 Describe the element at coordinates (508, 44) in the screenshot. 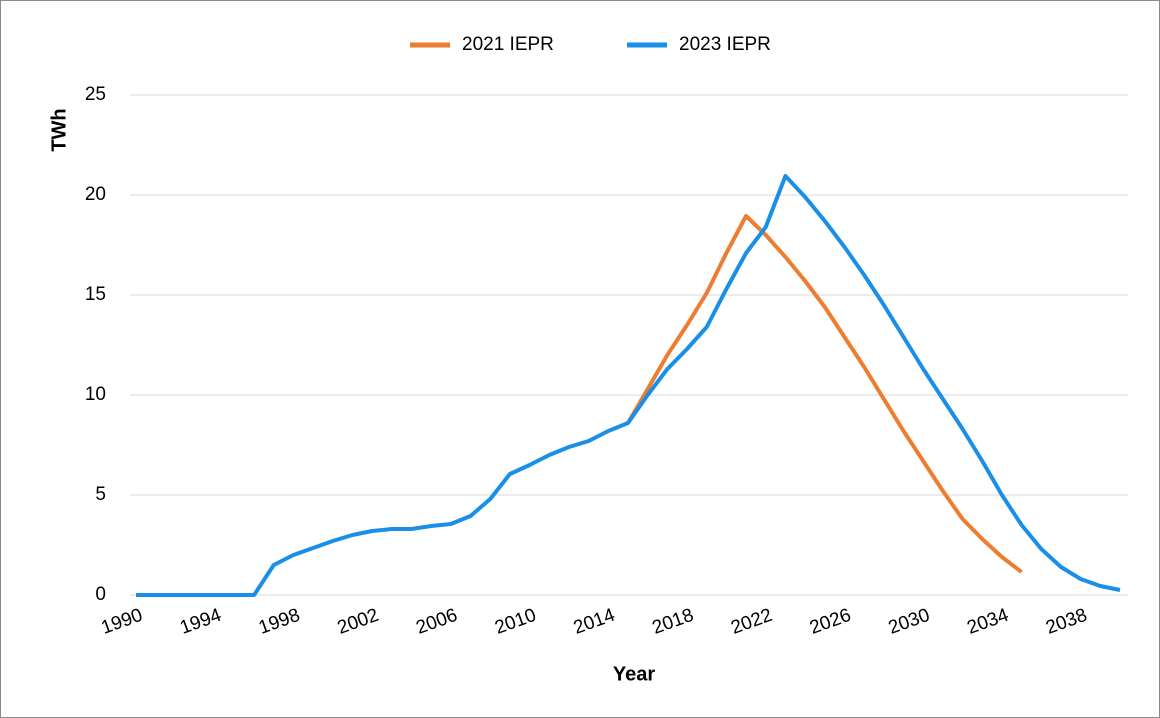

I see `legend-label: 2021 IEPR` at that location.